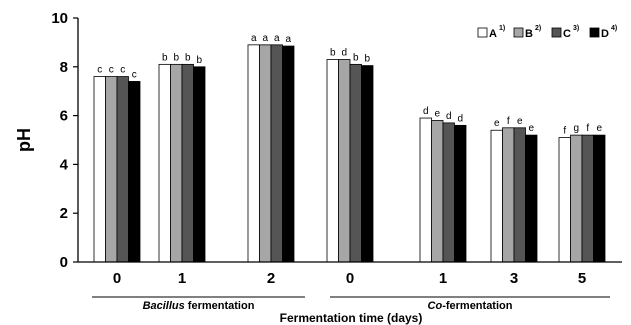 The height and width of the screenshot is (325, 631). I want to click on legend-label: A, so click(493, 34).